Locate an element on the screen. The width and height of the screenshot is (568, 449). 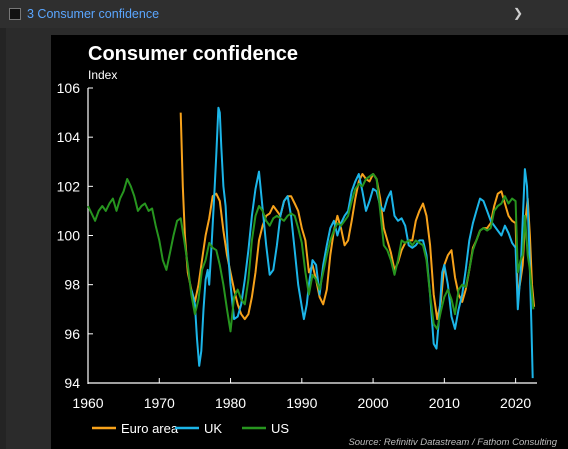
window-icon is located at coordinates (15, 14).